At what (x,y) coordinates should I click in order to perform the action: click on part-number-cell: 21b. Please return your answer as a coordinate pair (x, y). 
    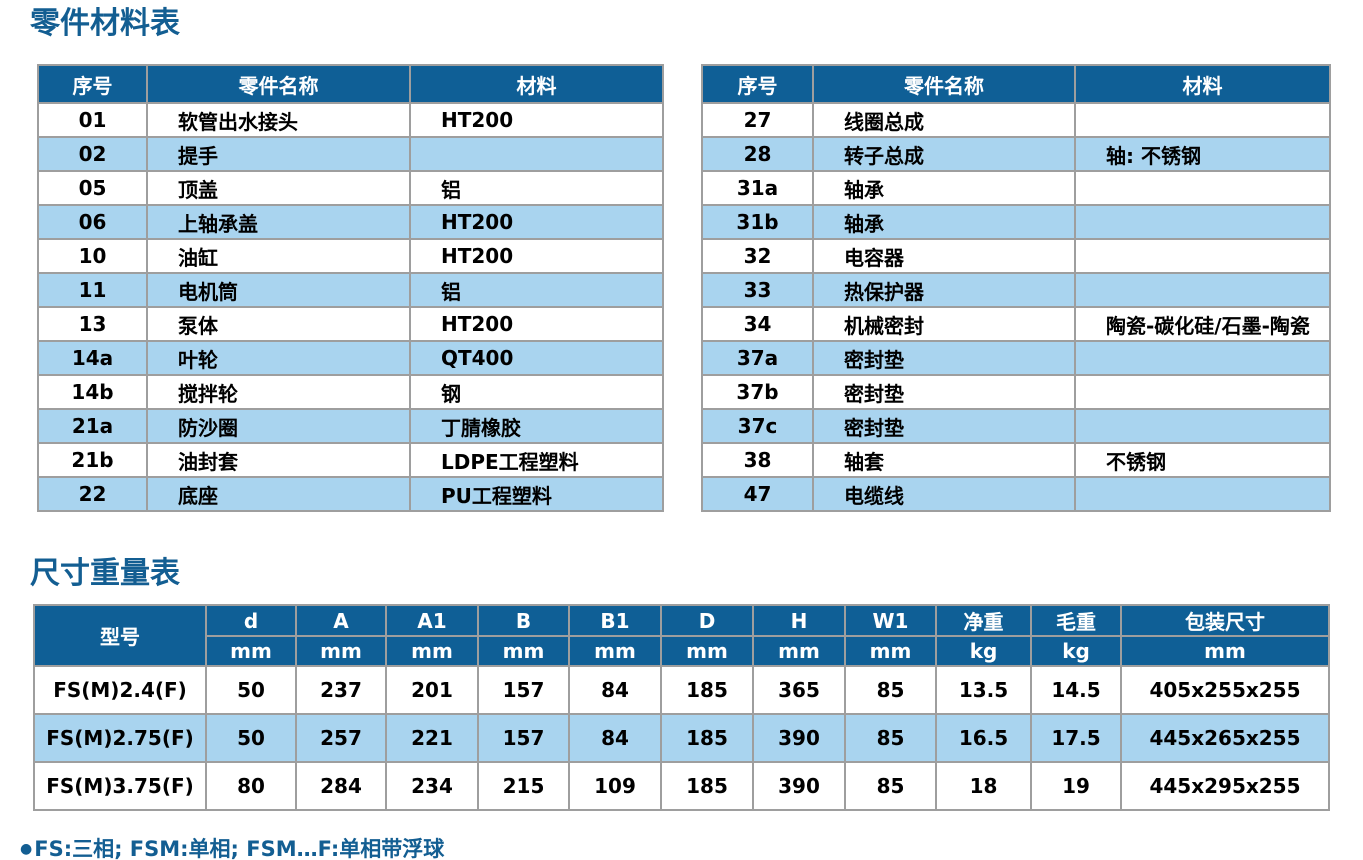
    Looking at the image, I should click on (92, 460).